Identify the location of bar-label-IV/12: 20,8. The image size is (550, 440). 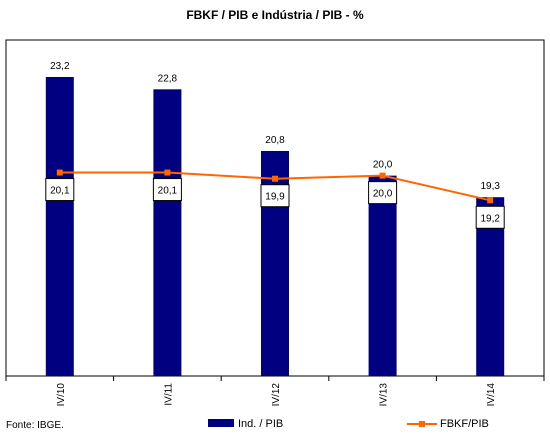
(275, 140).